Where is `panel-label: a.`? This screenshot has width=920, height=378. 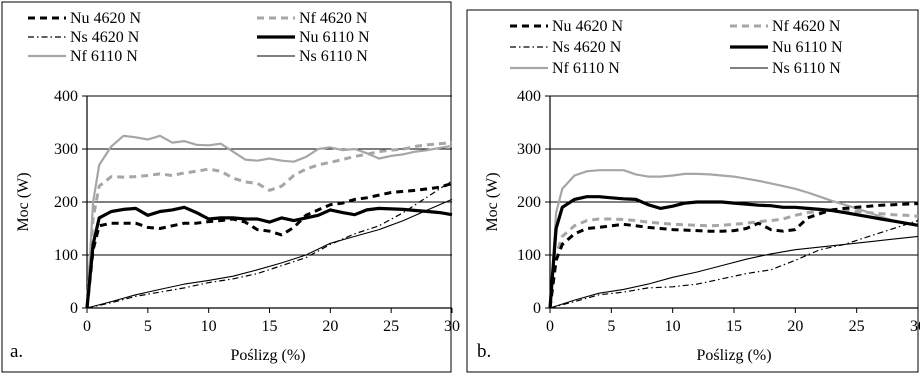
panel-label: a. is located at coordinates (16, 351).